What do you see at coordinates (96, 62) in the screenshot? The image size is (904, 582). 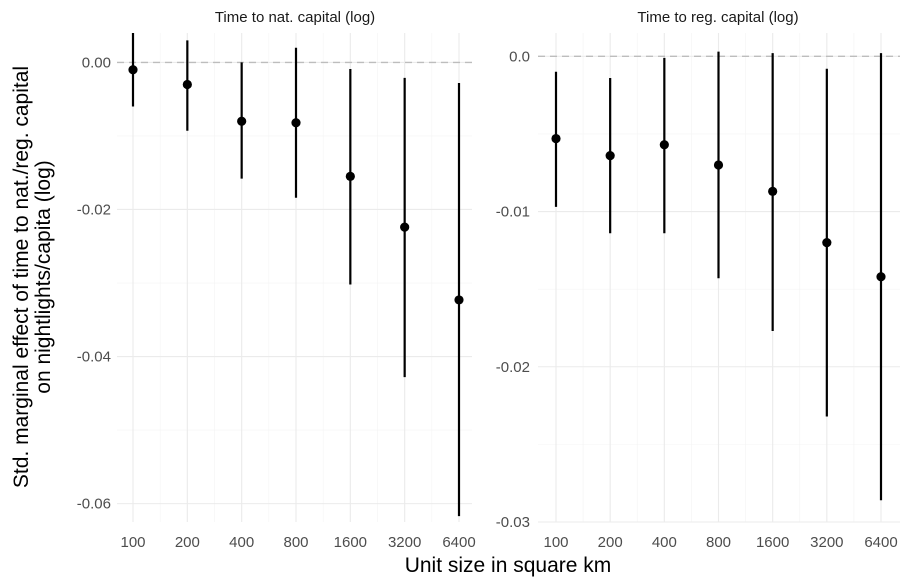 I see `y-tick-label: 0.00` at bounding box center [96, 62].